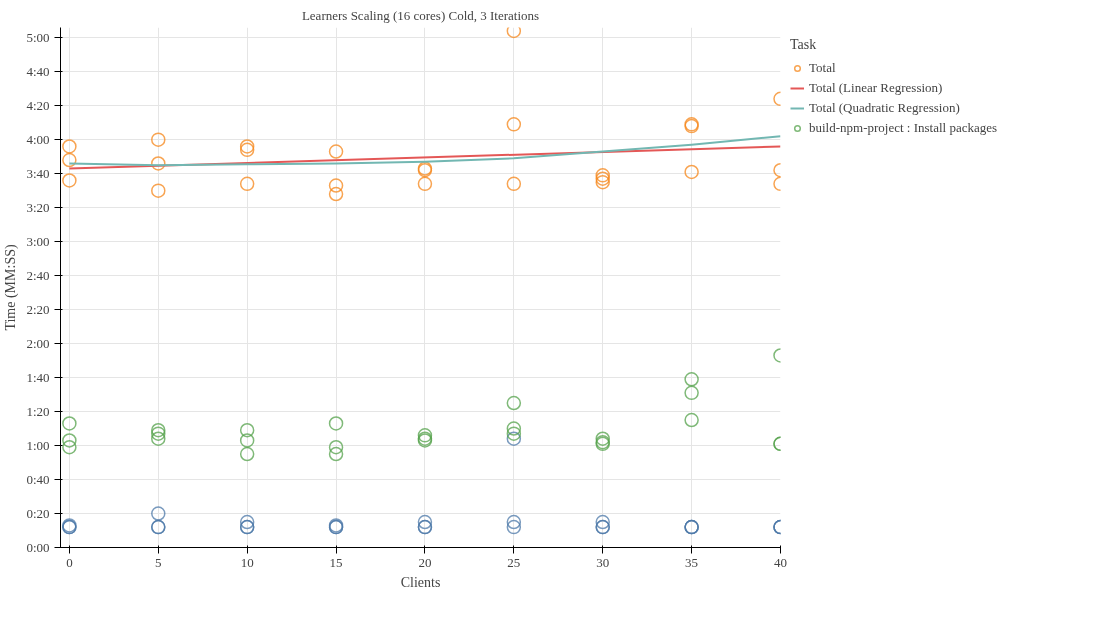 The image size is (1115, 624). I want to click on legend-label: build-npm-project : Install packages, so click(903, 128).